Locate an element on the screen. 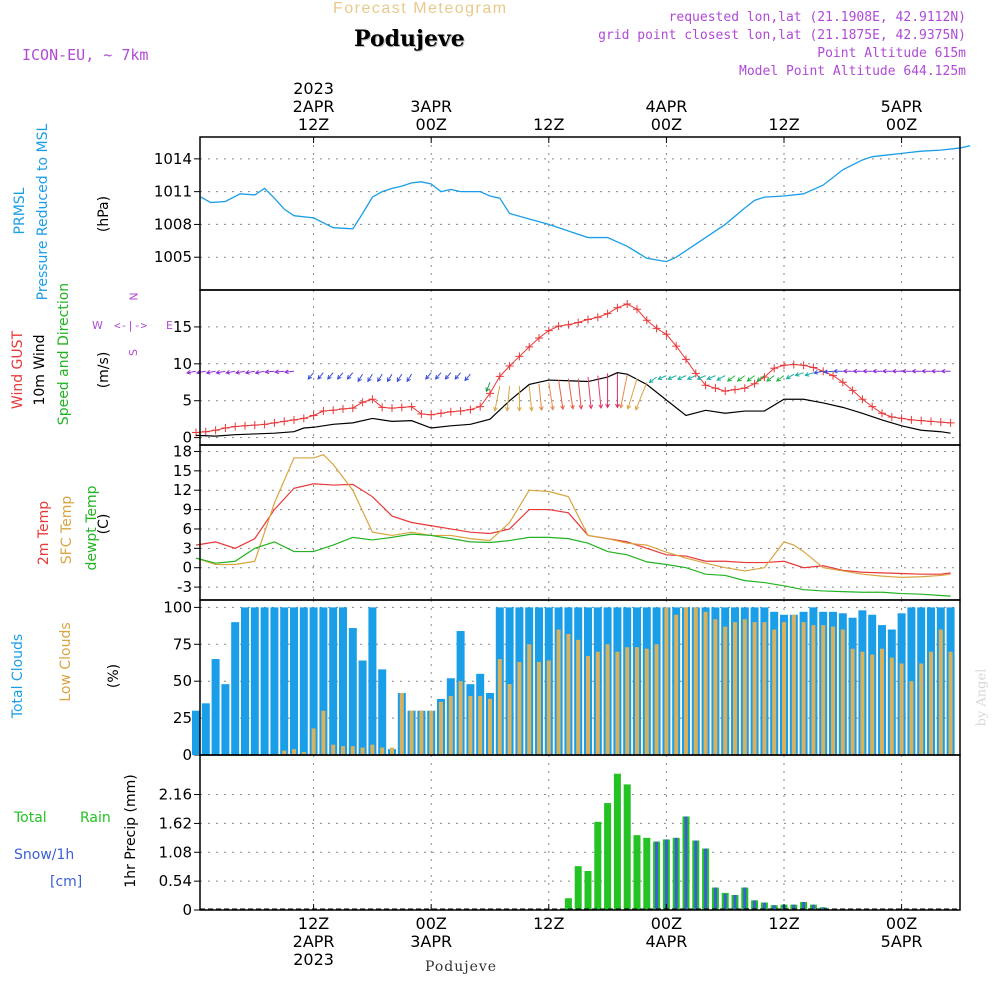  y-tick-label: 9 is located at coordinates (187, 510).